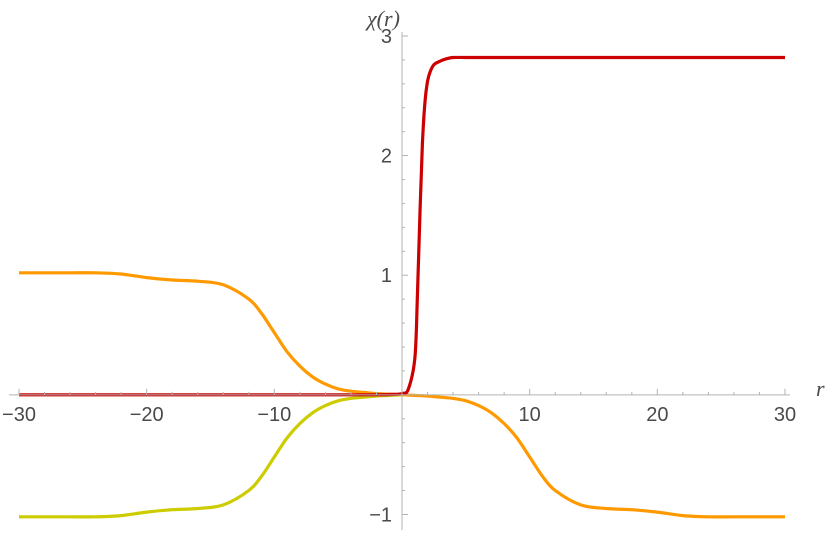 Image resolution: width=830 pixels, height=536 pixels. Describe the element at coordinates (530, 415) in the screenshot. I see `x-tick-label: 10` at that location.